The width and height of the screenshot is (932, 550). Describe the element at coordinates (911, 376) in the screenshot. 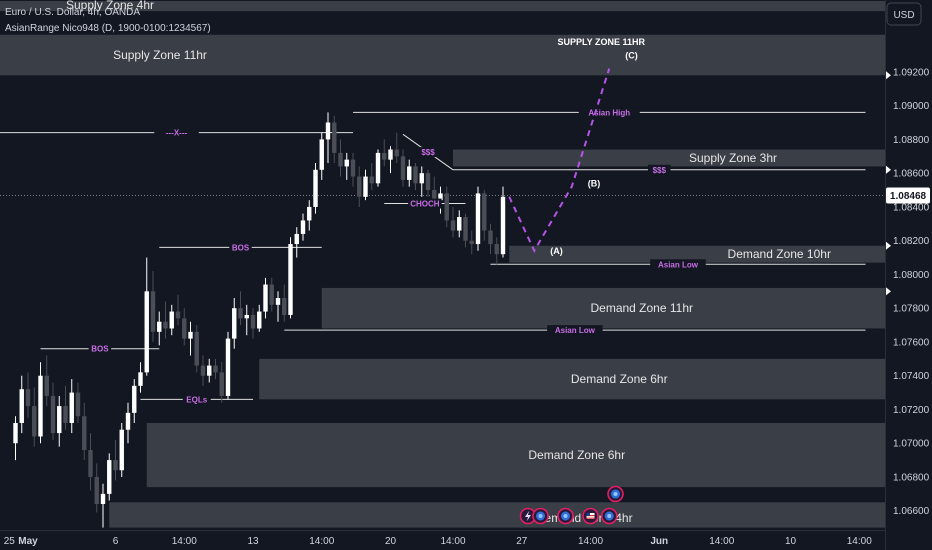

I see `price-tick-label: 1.07400` at that location.